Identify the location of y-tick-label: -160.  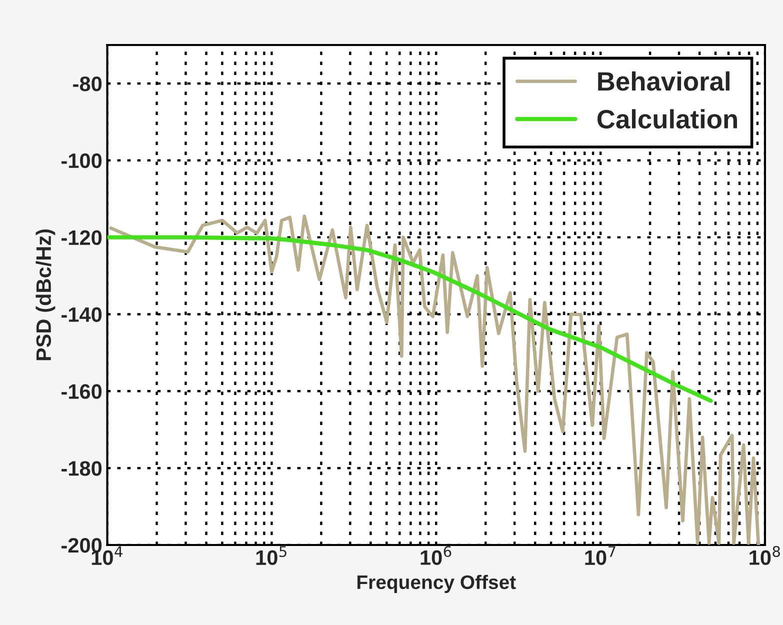
(82, 391).